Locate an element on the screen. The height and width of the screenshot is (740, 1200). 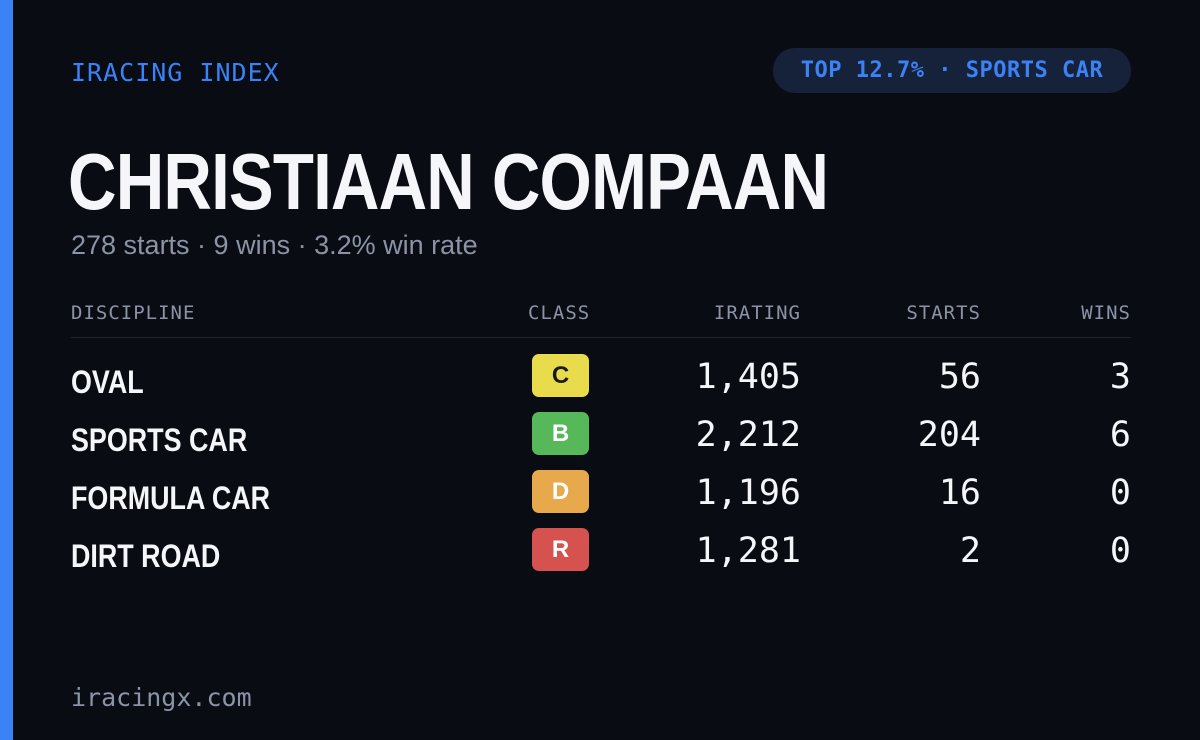
header-starts: STARTS is located at coordinates (943, 313).